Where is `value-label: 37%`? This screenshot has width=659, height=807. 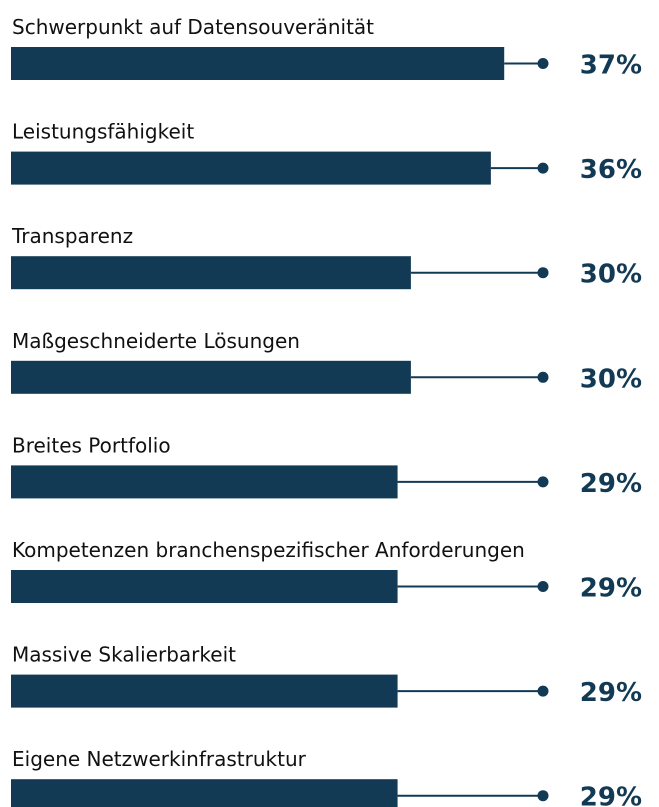 value-label: 37% is located at coordinates (611, 66).